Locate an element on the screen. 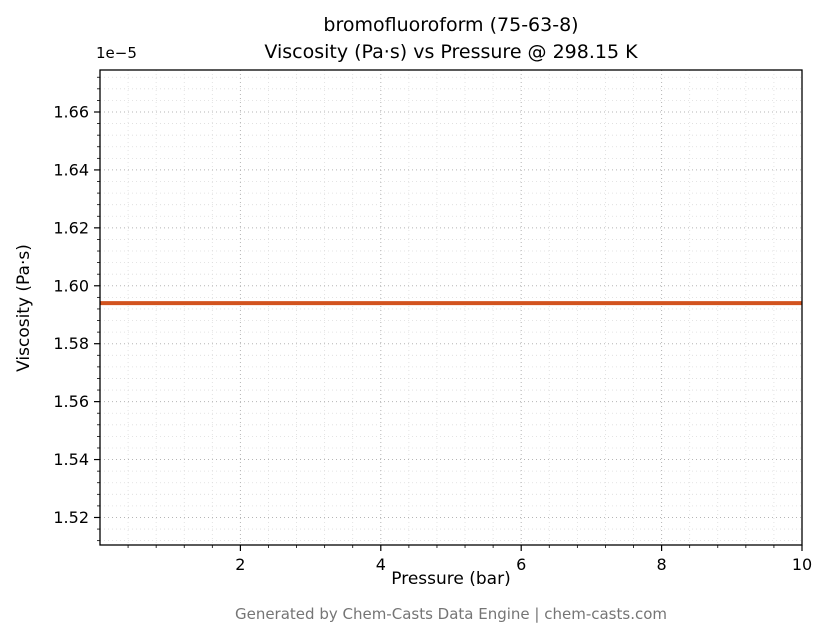 The height and width of the screenshot is (644, 830). x-tick-label: 4 is located at coordinates (381, 564).